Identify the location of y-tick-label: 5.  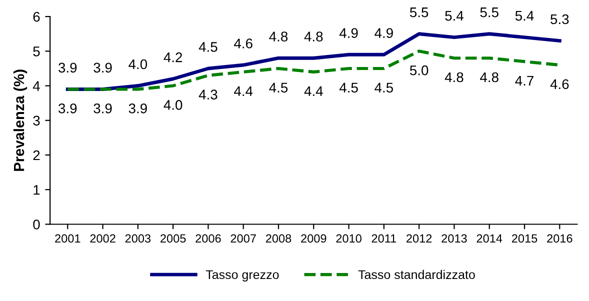
(36, 51).